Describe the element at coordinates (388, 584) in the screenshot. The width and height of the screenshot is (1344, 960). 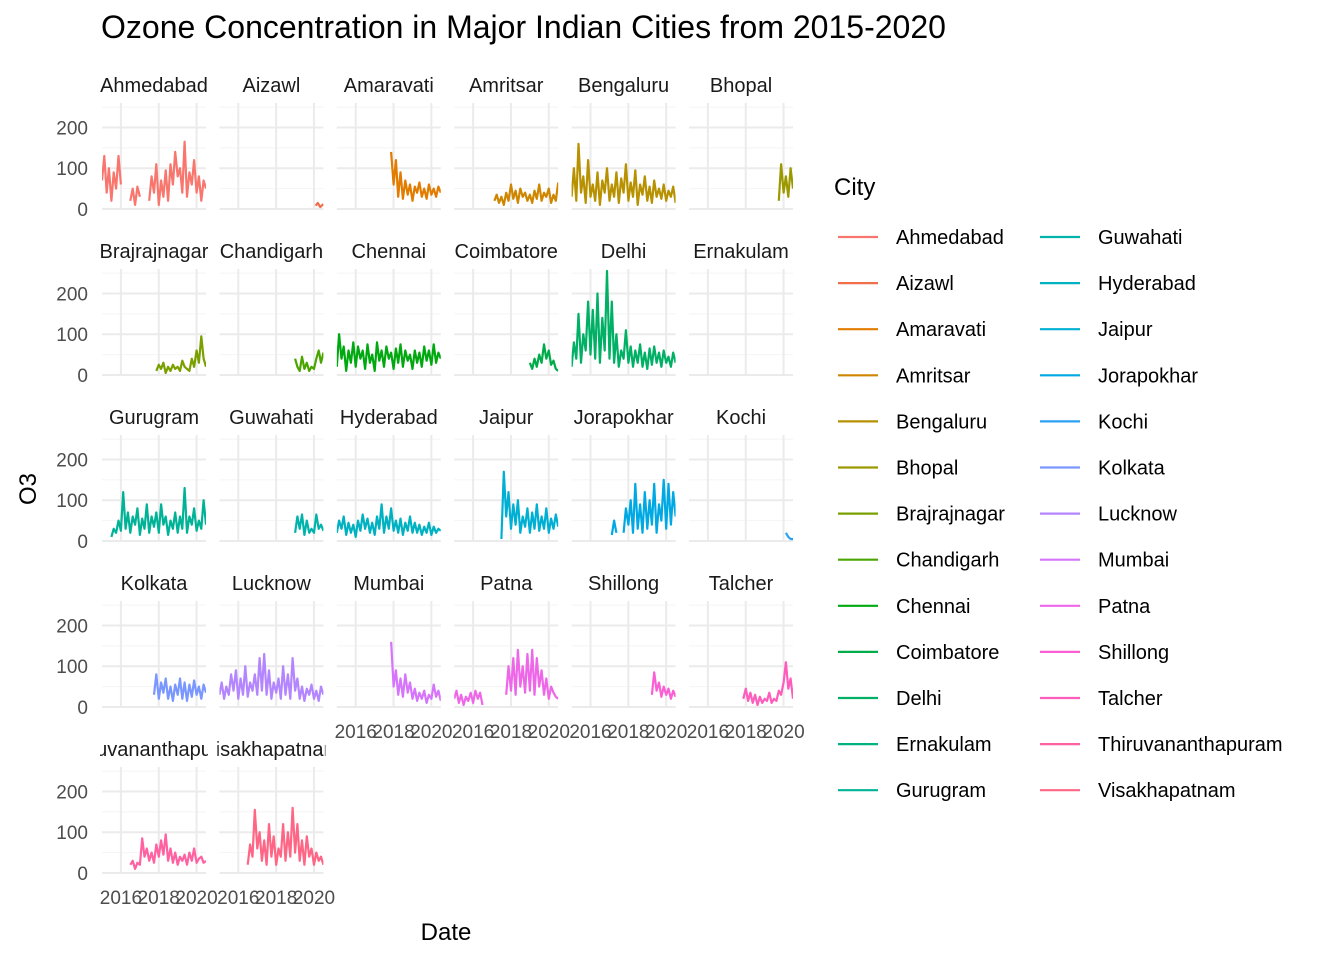
I see `facet-strip-label: Mumbai` at that location.